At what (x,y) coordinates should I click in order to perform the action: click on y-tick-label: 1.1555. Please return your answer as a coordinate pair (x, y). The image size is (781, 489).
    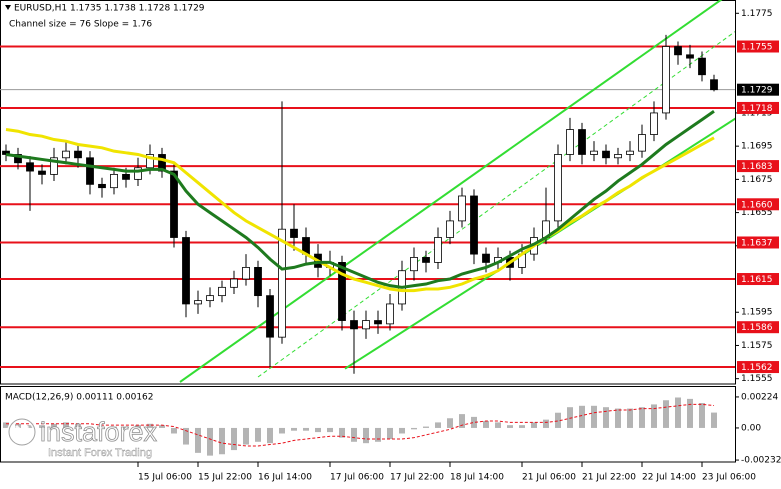
    Looking at the image, I should click on (757, 379).